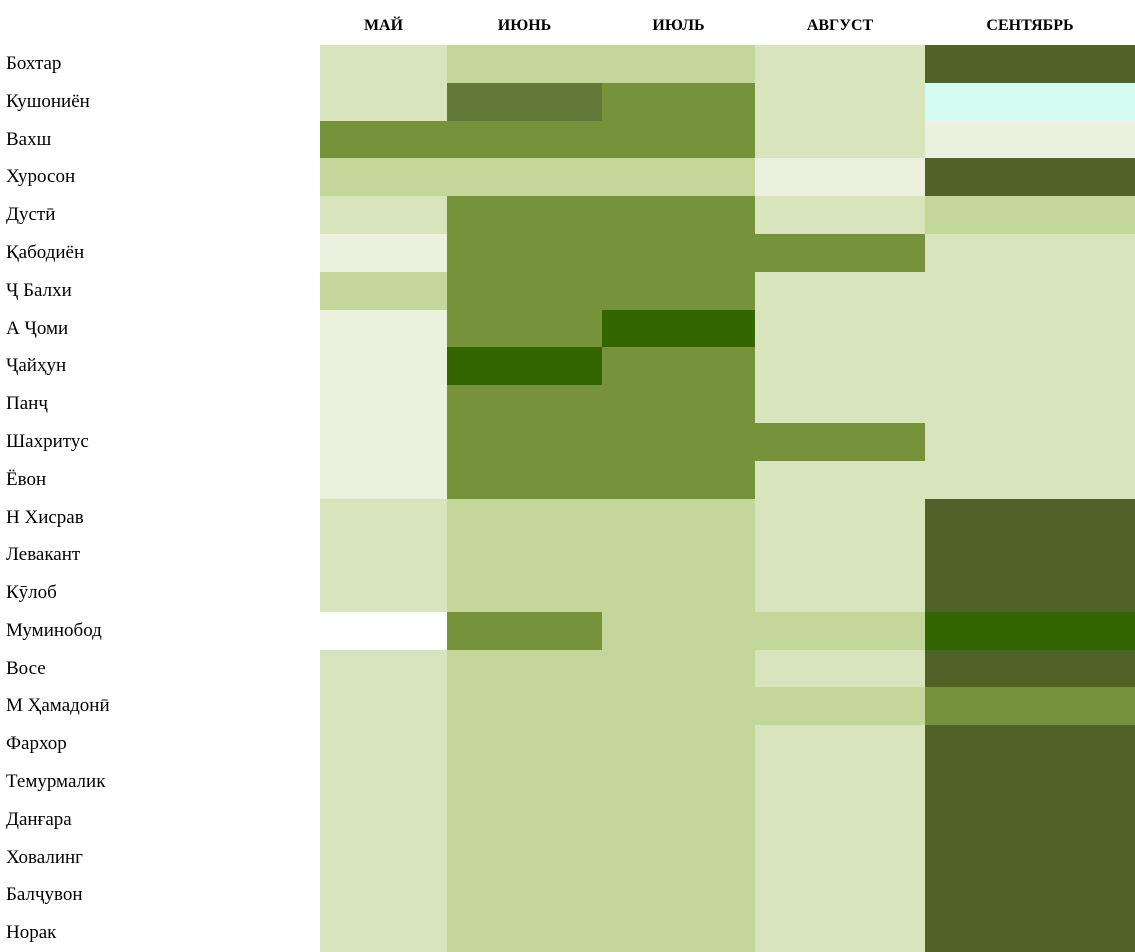 This screenshot has height=952, width=1135. I want to click on row-label: А Ҷоми, so click(37, 328).